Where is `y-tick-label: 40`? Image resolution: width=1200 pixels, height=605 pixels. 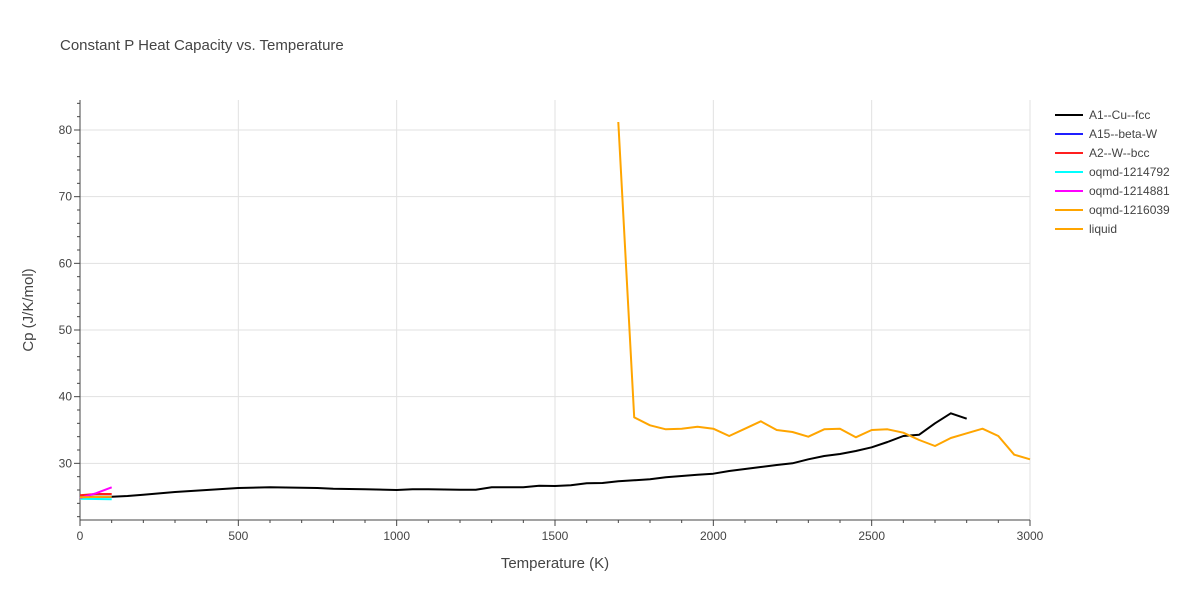 y-tick-label: 40 is located at coordinates (66, 397).